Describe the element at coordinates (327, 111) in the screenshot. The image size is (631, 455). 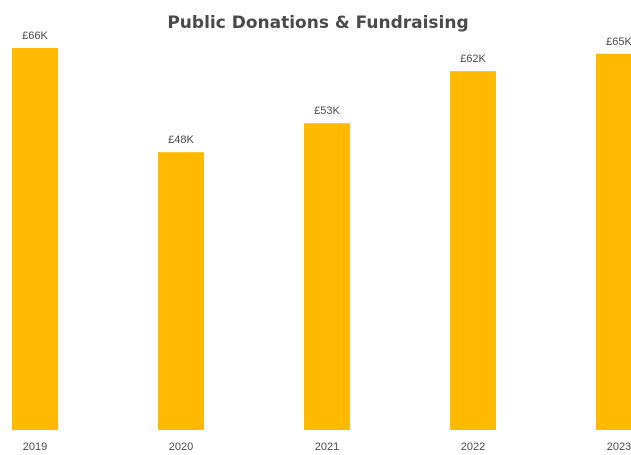
I see `value-label-2021: £53K` at that location.